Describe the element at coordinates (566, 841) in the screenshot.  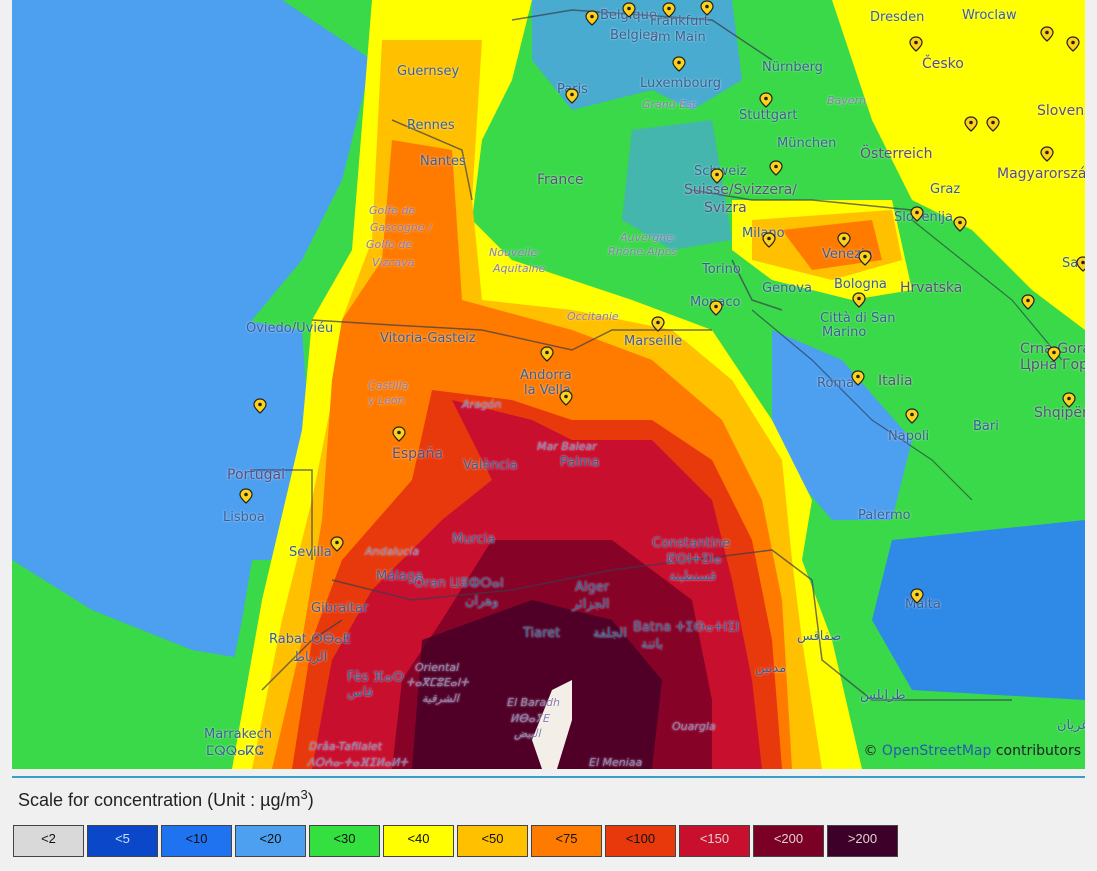
I see `legend-swatch: <75` at that location.